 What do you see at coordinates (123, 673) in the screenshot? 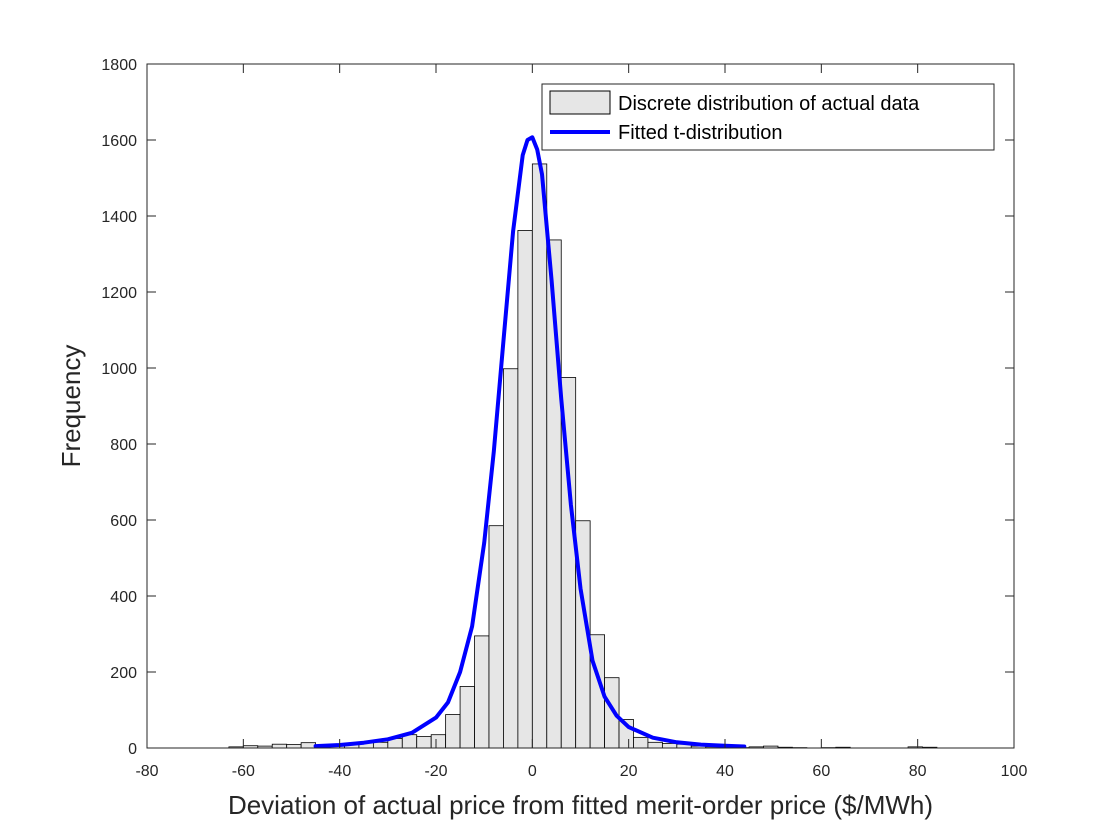
I see `y-tick-label: 200` at bounding box center [123, 673].